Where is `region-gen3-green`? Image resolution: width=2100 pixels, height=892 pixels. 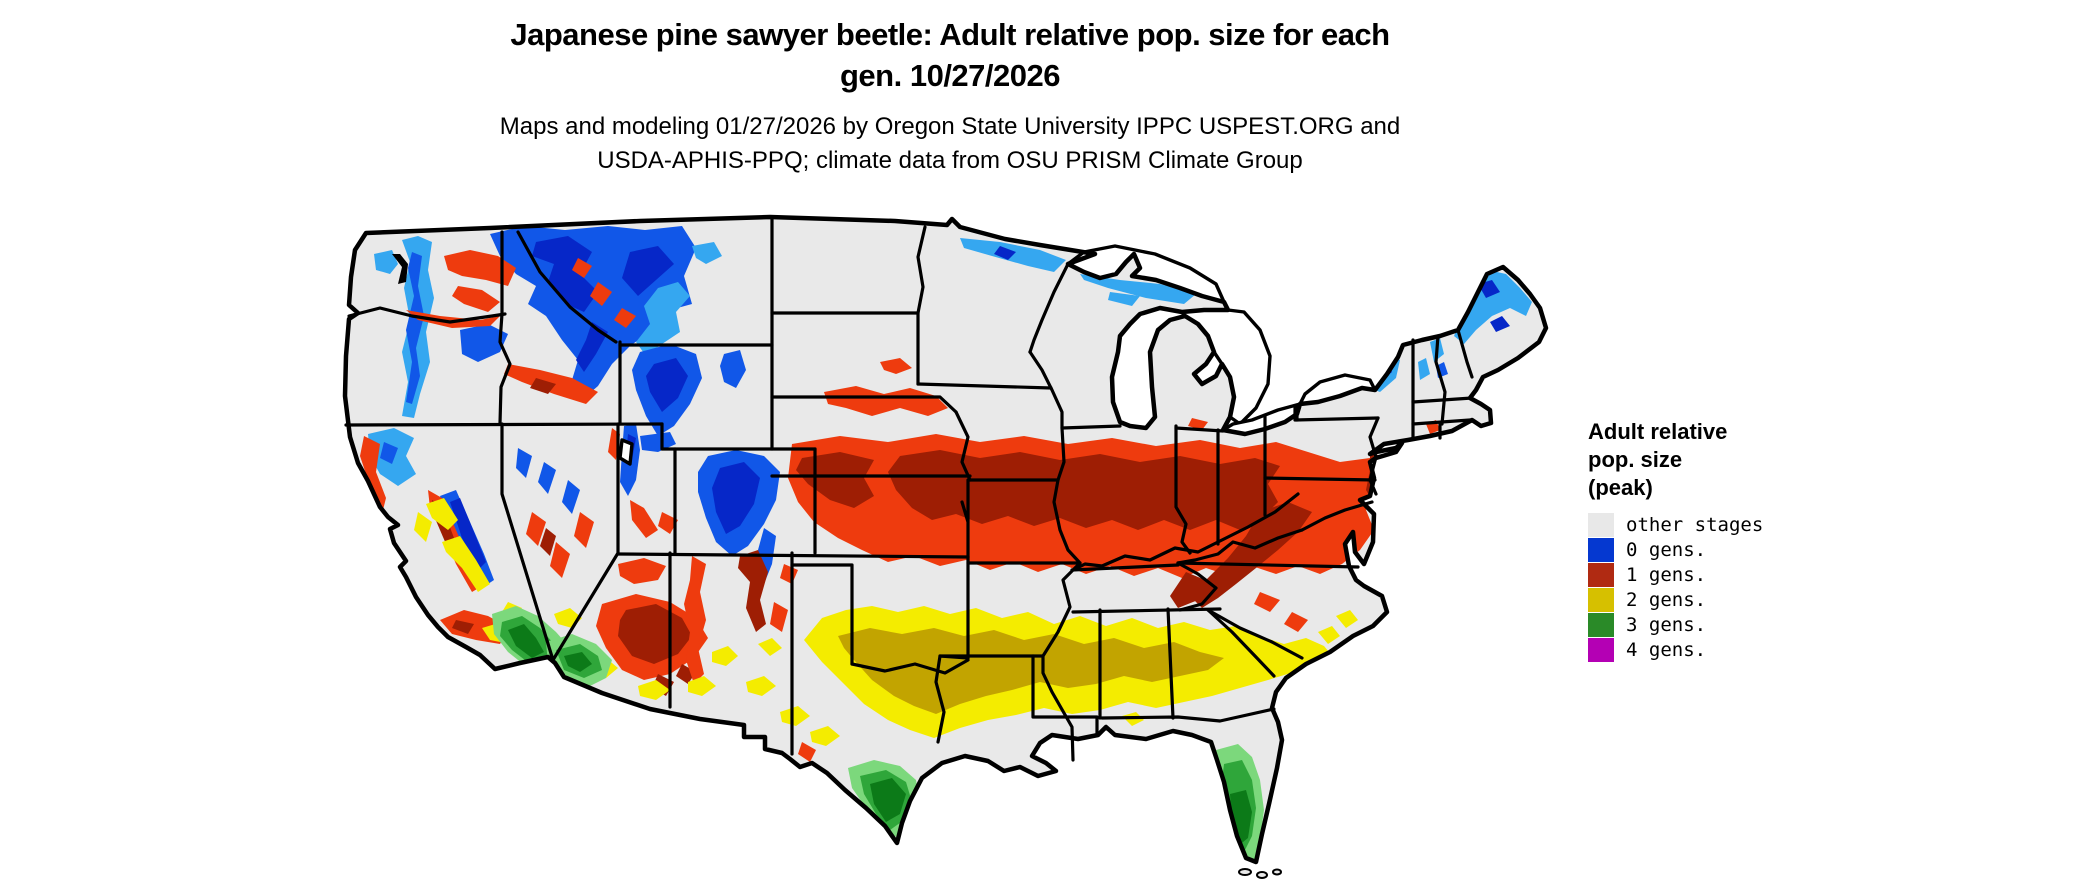 region-gen3-green is located at coordinates (878, 734).